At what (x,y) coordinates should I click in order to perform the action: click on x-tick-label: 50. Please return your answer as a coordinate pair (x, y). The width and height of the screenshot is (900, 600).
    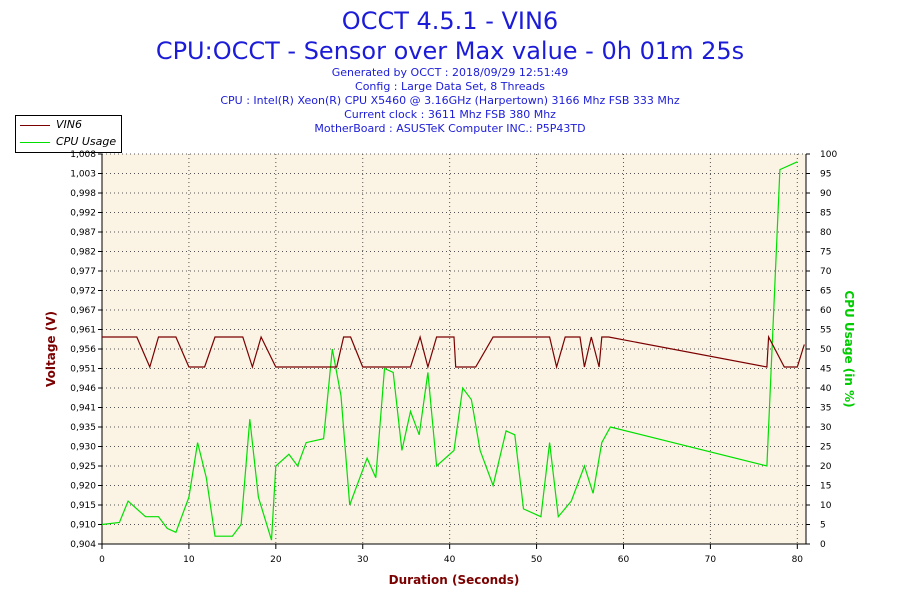
    Looking at the image, I should click on (537, 560).